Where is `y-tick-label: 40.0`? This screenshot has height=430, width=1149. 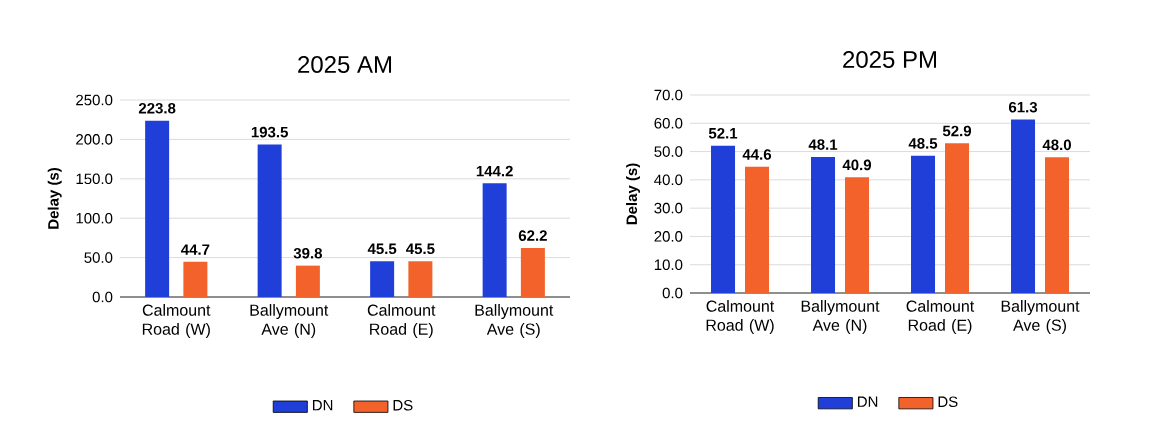 y-tick-label: 40.0 is located at coordinates (668, 180).